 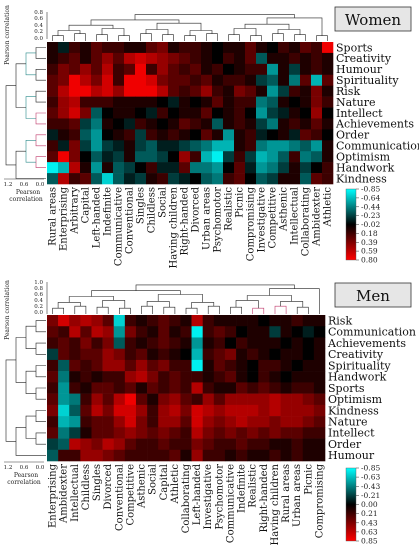 I want to click on women-left-tick: 1.2, so click(x=8, y=185).